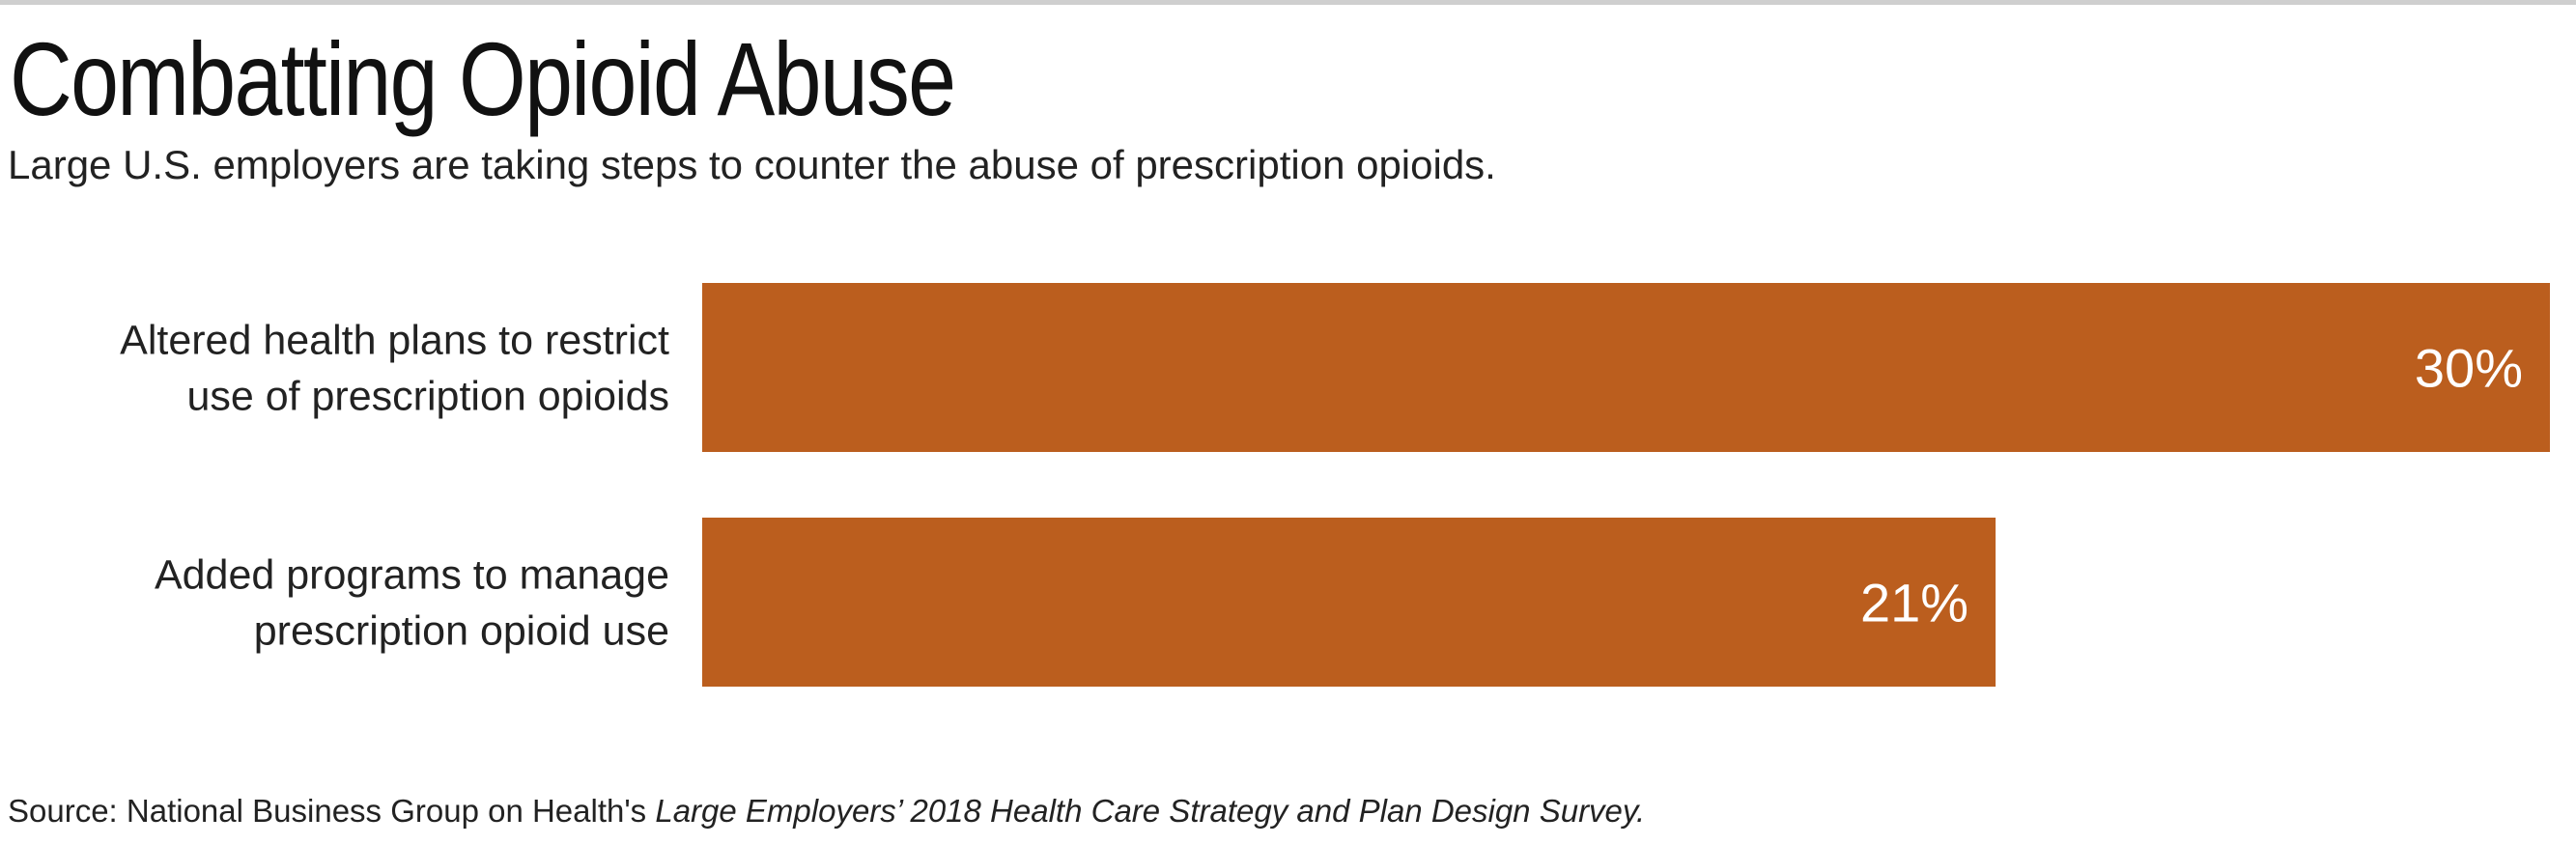 The height and width of the screenshot is (845, 2576). I want to click on category-label-2-line-1: Added programs to manage, so click(412, 575).